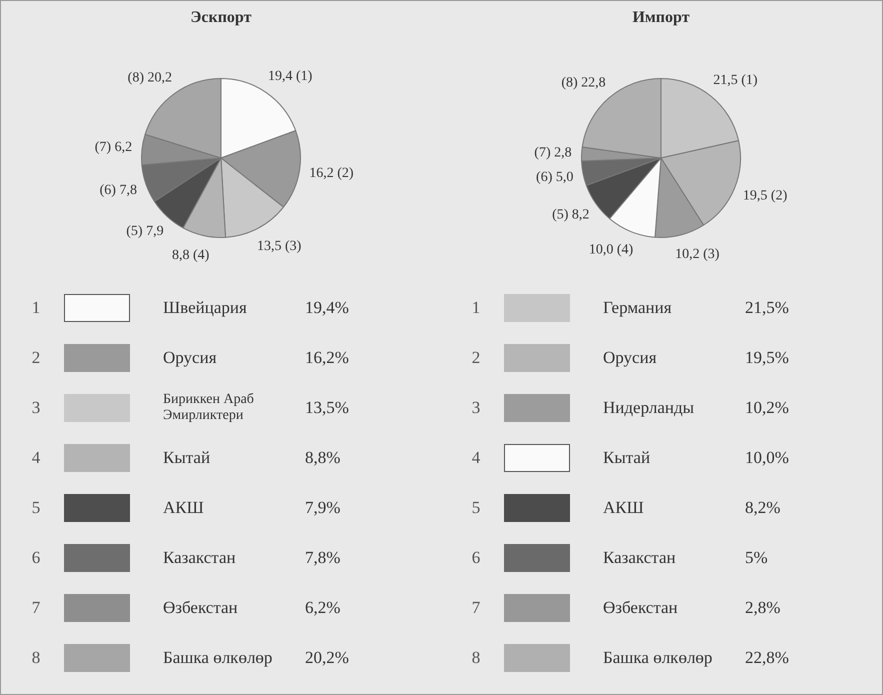  I want to click on text: 8,8%, so click(323, 458).